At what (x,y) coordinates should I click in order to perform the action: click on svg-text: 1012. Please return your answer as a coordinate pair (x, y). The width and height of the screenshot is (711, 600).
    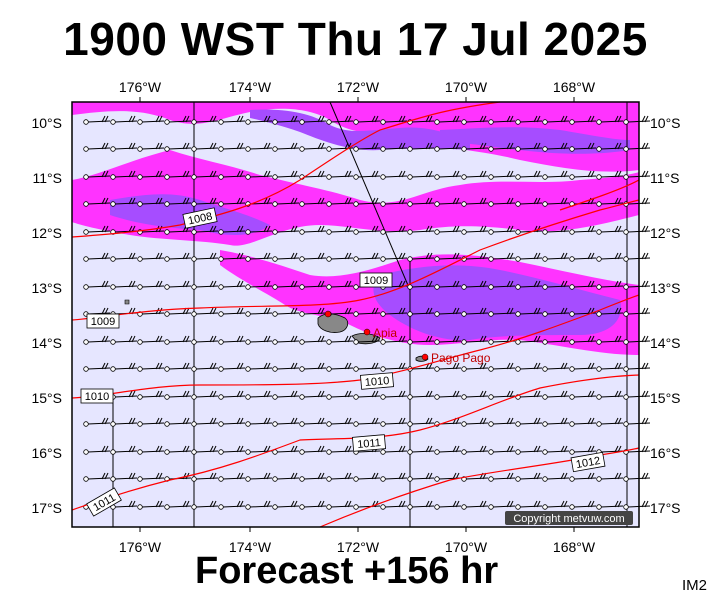
    Looking at the image, I should click on (588, 463).